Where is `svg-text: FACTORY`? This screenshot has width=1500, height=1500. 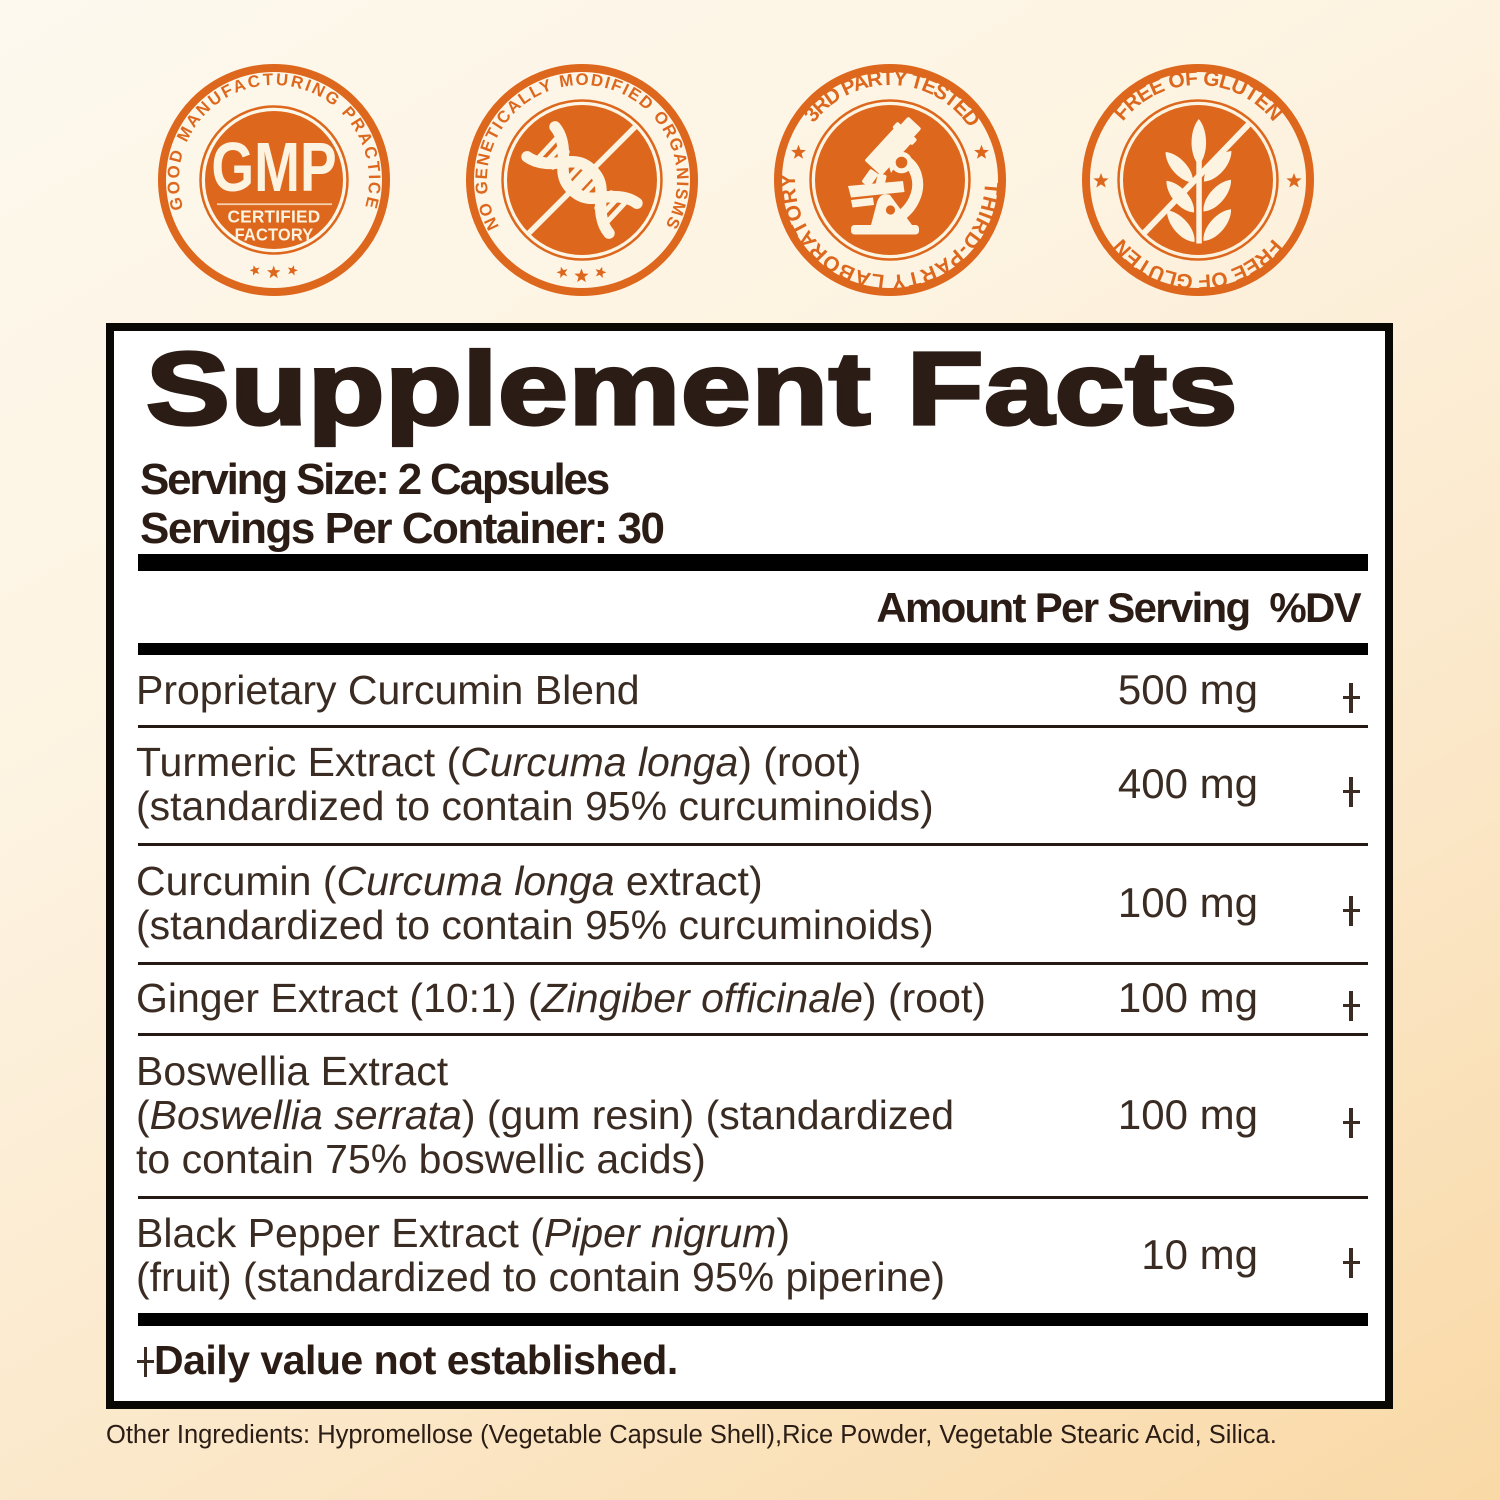 svg-text: FACTORY is located at coordinates (274, 234).